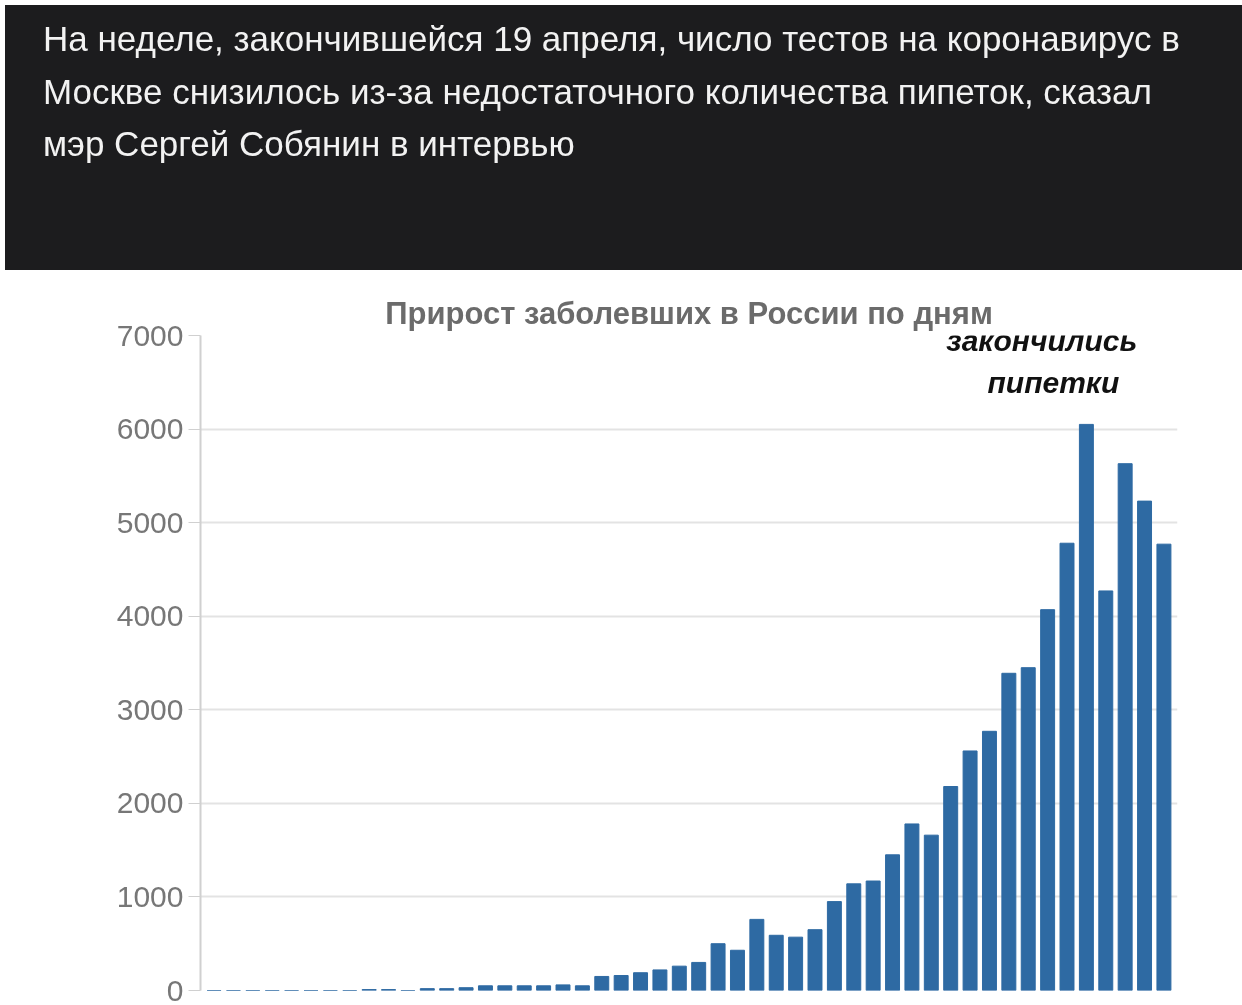 Image resolution: width=1242 pixels, height=1005 pixels. Describe the element at coordinates (689, 313) in the screenshot. I see `chart-subtitle: Прирост заболевших в России по дням` at that location.